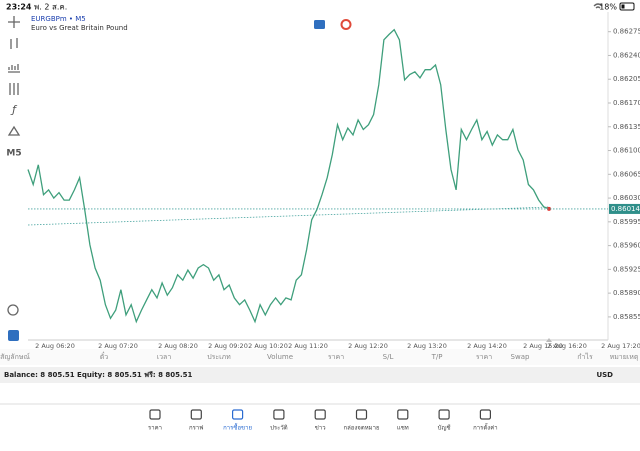 The image size is (640, 451). I want to click on chart-title: EURGBPm • M5, so click(58, 19).